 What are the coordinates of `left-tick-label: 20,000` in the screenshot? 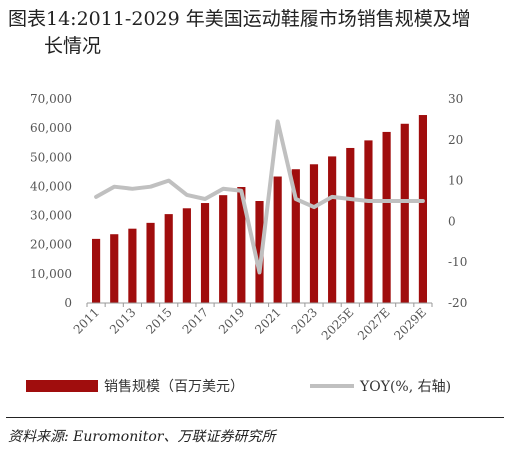 It's located at (51, 245).